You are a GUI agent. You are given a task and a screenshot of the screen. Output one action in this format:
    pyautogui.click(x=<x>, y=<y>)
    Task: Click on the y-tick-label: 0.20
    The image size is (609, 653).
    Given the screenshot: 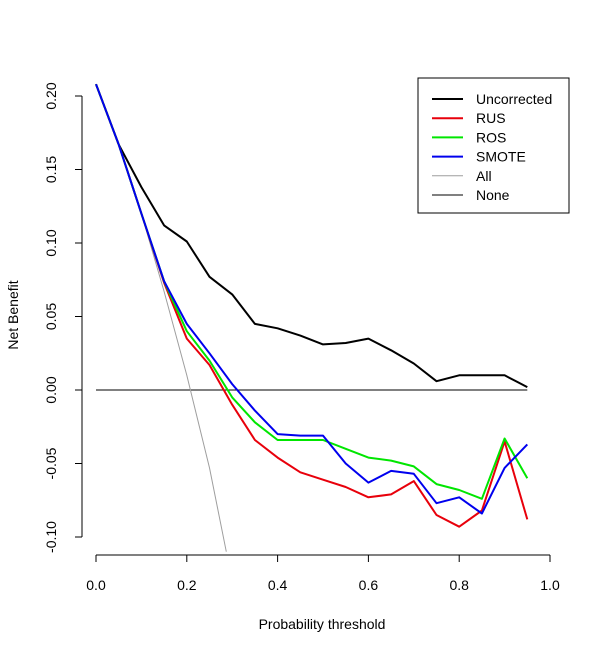 What is the action you would take?
    pyautogui.click(x=51, y=95)
    